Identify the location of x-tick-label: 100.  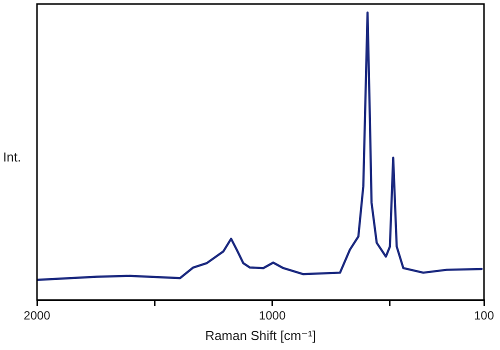
(484, 315).